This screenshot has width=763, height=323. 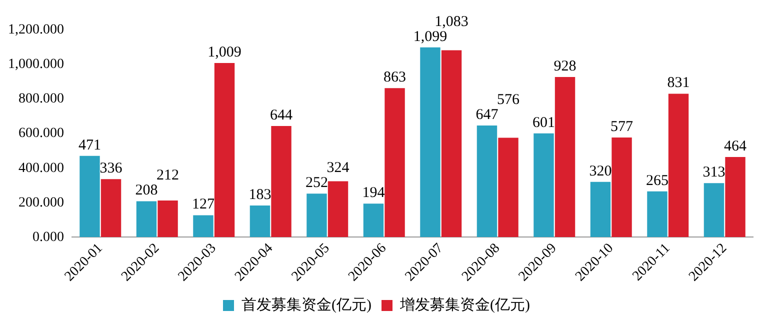 What do you see at coordinates (41, 99) in the screenshot?
I see `y-tick-label: 800.000` at bounding box center [41, 99].